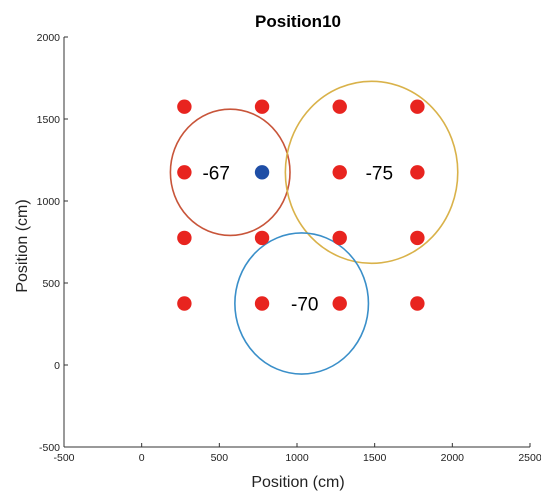  What do you see at coordinates (52, 243) in the screenshot?
I see `y-ticks: -500 0 500 1000 1500 2000` at bounding box center [52, 243].